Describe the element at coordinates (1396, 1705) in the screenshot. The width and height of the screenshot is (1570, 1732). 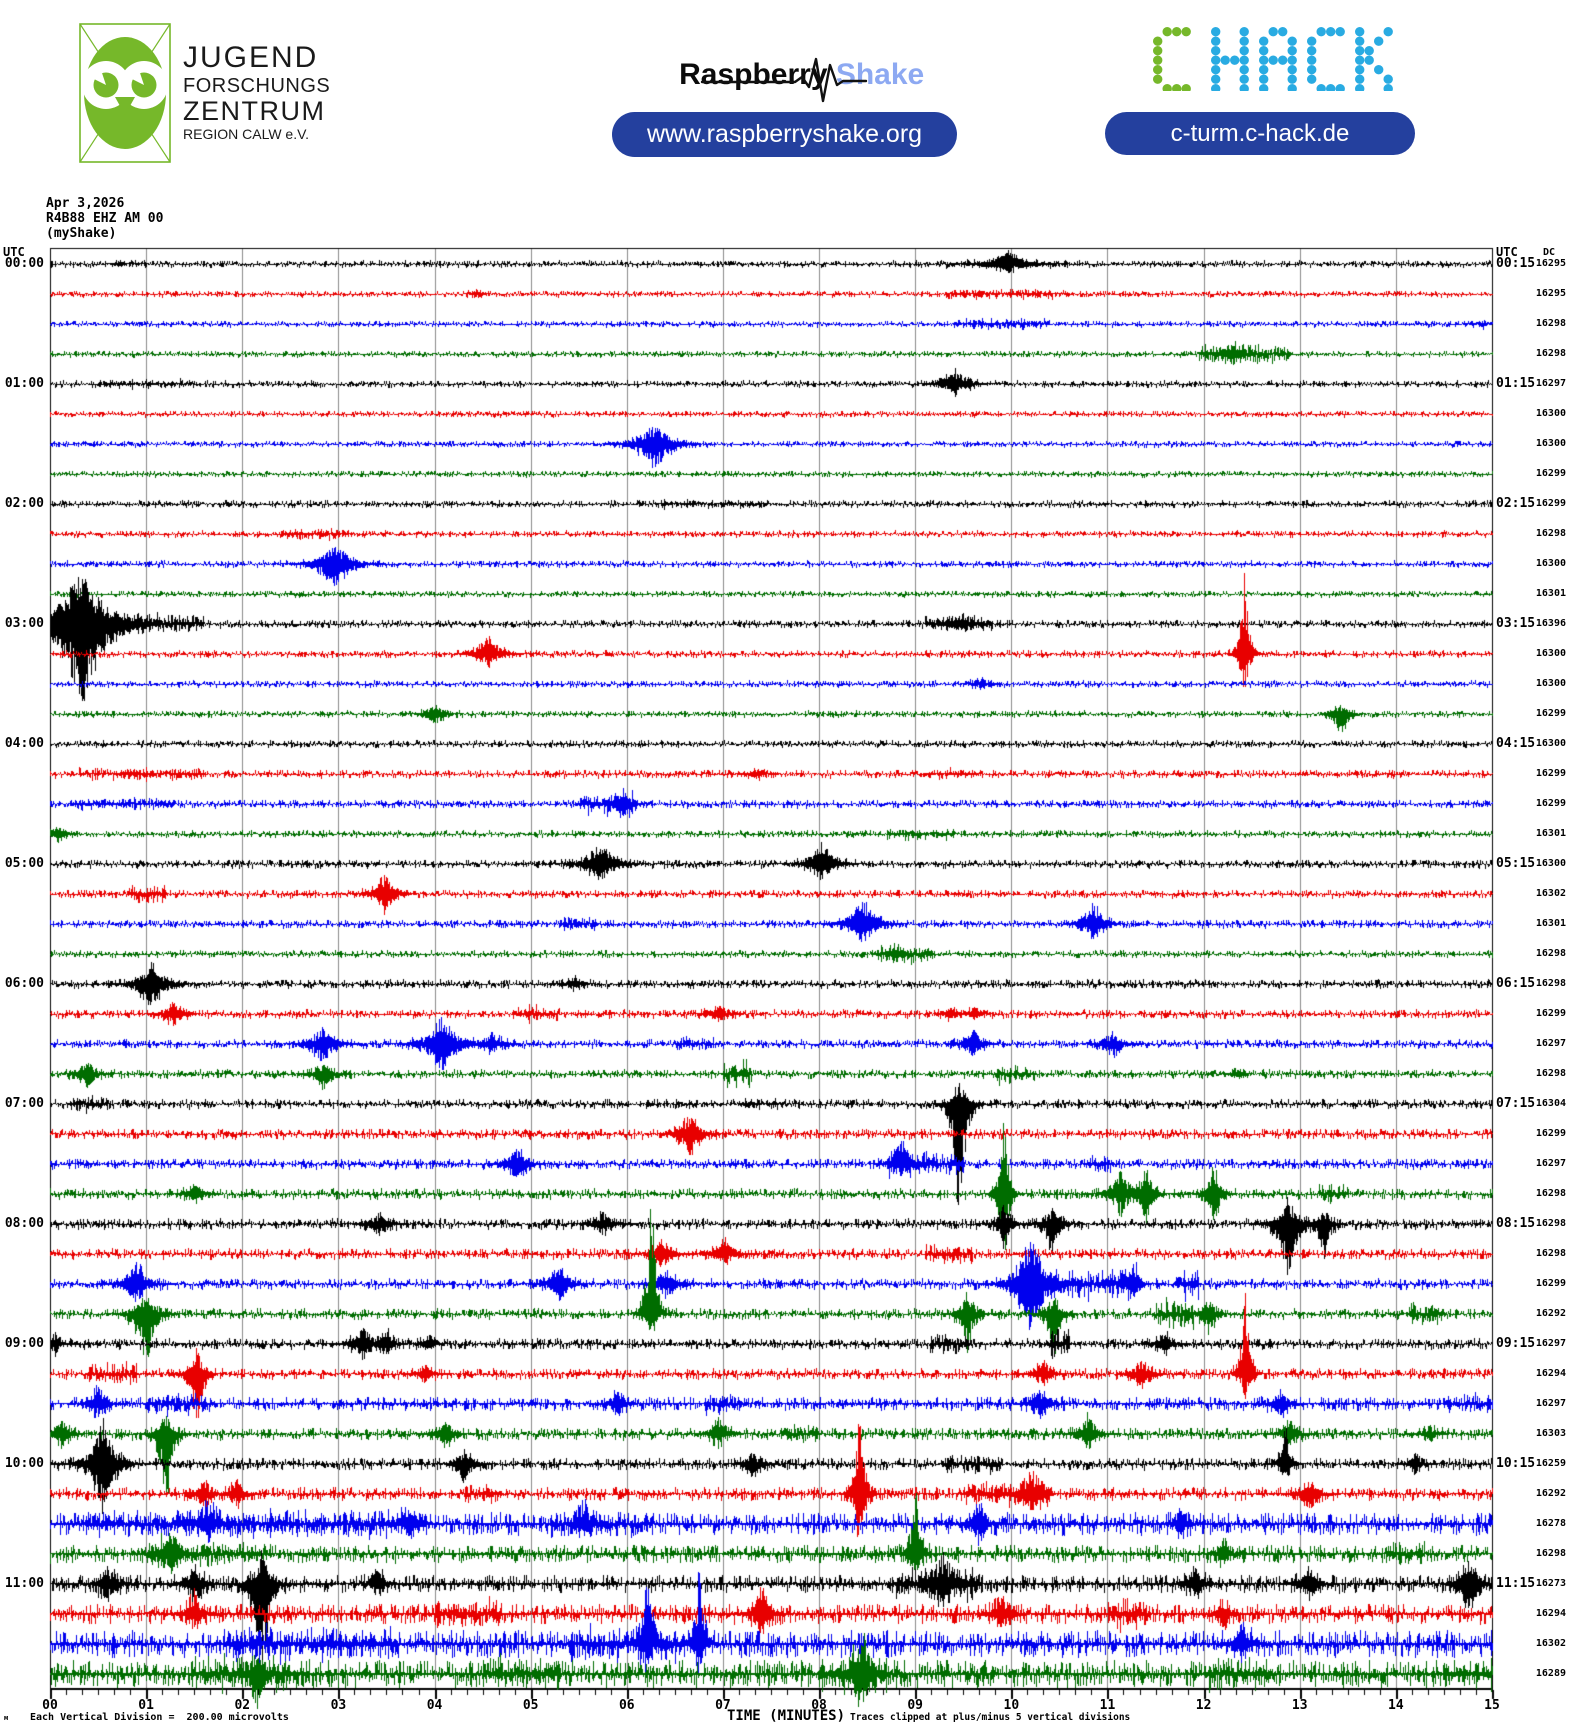
I see `x-tick-label: 14` at that location.